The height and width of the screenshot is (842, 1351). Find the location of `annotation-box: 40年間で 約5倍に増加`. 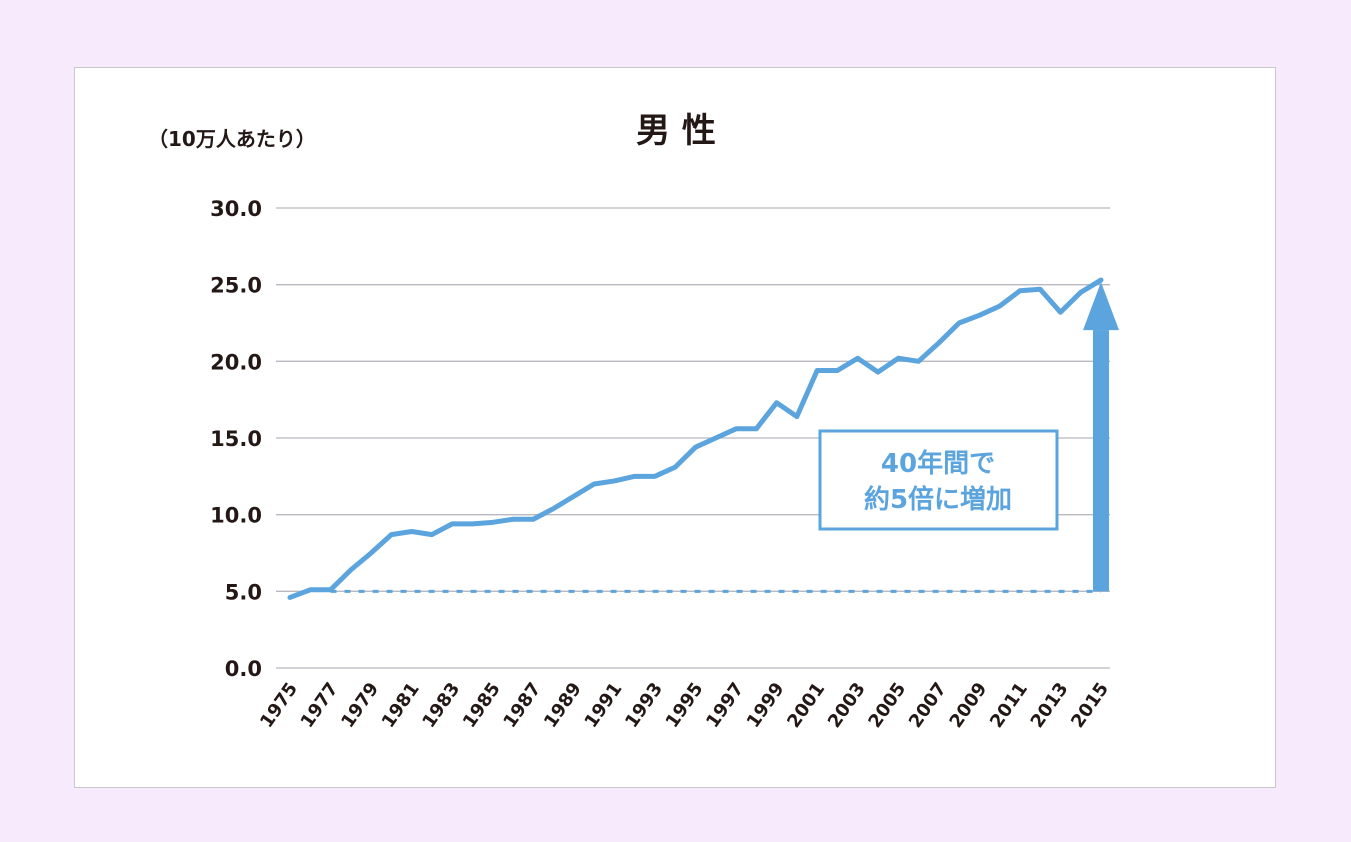

annotation-box: 40年間で 約5倍に増加 is located at coordinates (938, 480).